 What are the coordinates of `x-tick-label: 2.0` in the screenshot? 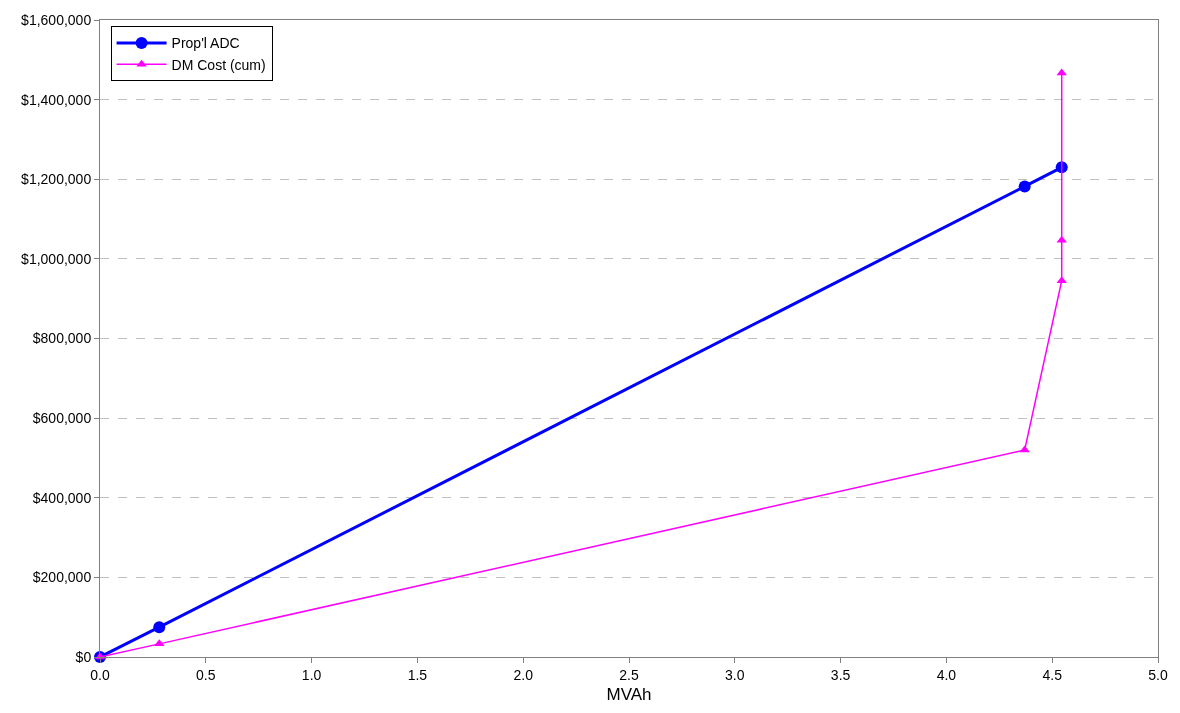 It's located at (523, 674).